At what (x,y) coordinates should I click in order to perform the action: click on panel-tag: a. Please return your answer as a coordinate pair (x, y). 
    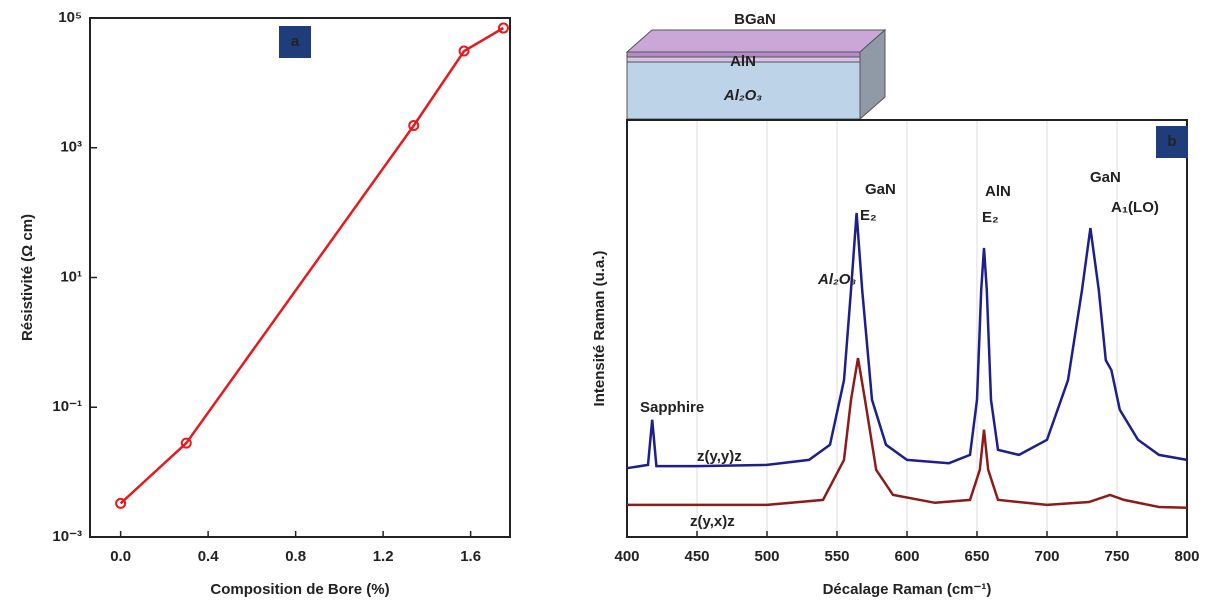
    Looking at the image, I should click on (295, 41).